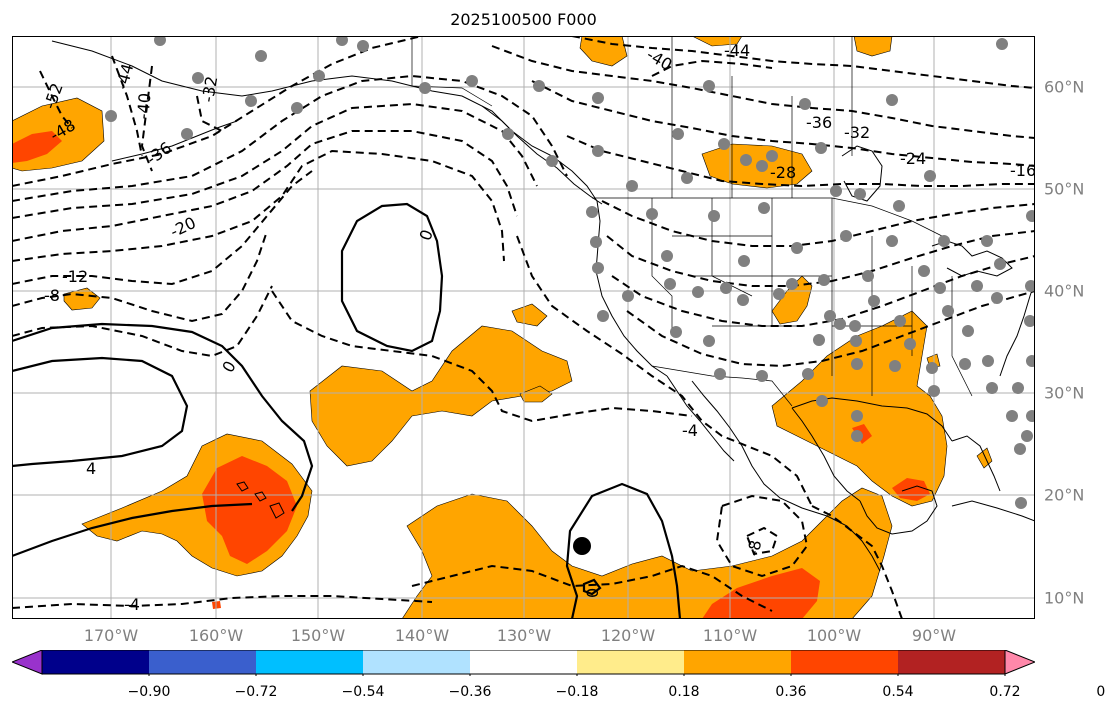 This screenshot has width=1105, height=712. What do you see at coordinates (143, 106) in the screenshot?
I see `contour-label: -40` at bounding box center [143, 106].